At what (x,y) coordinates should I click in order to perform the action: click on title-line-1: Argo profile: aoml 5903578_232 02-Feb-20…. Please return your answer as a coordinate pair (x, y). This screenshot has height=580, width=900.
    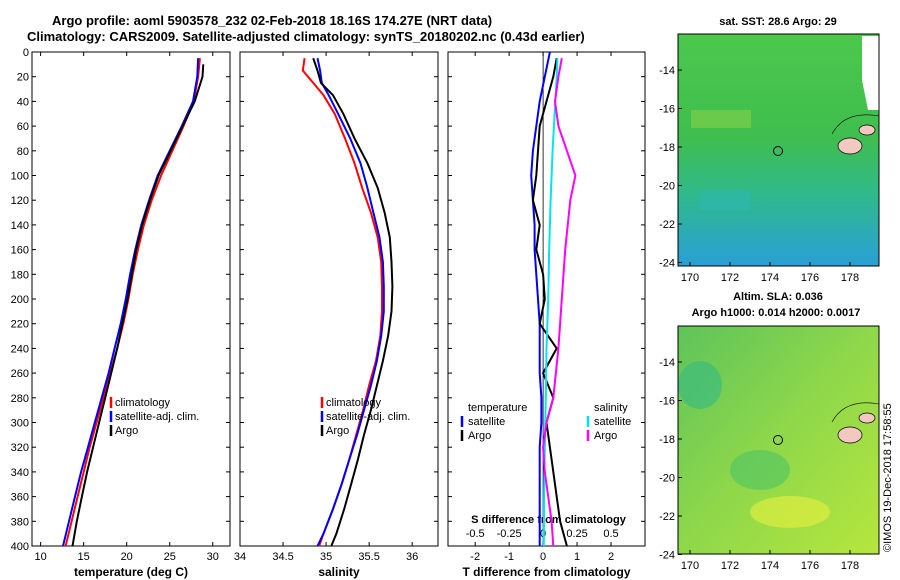
    Looking at the image, I should click on (272, 20).